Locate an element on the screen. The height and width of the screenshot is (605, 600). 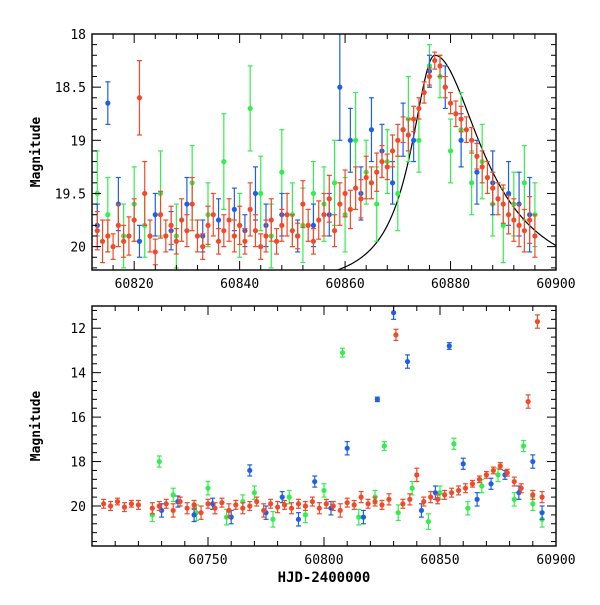
x-tick-label: 60800 is located at coordinates (323, 560).